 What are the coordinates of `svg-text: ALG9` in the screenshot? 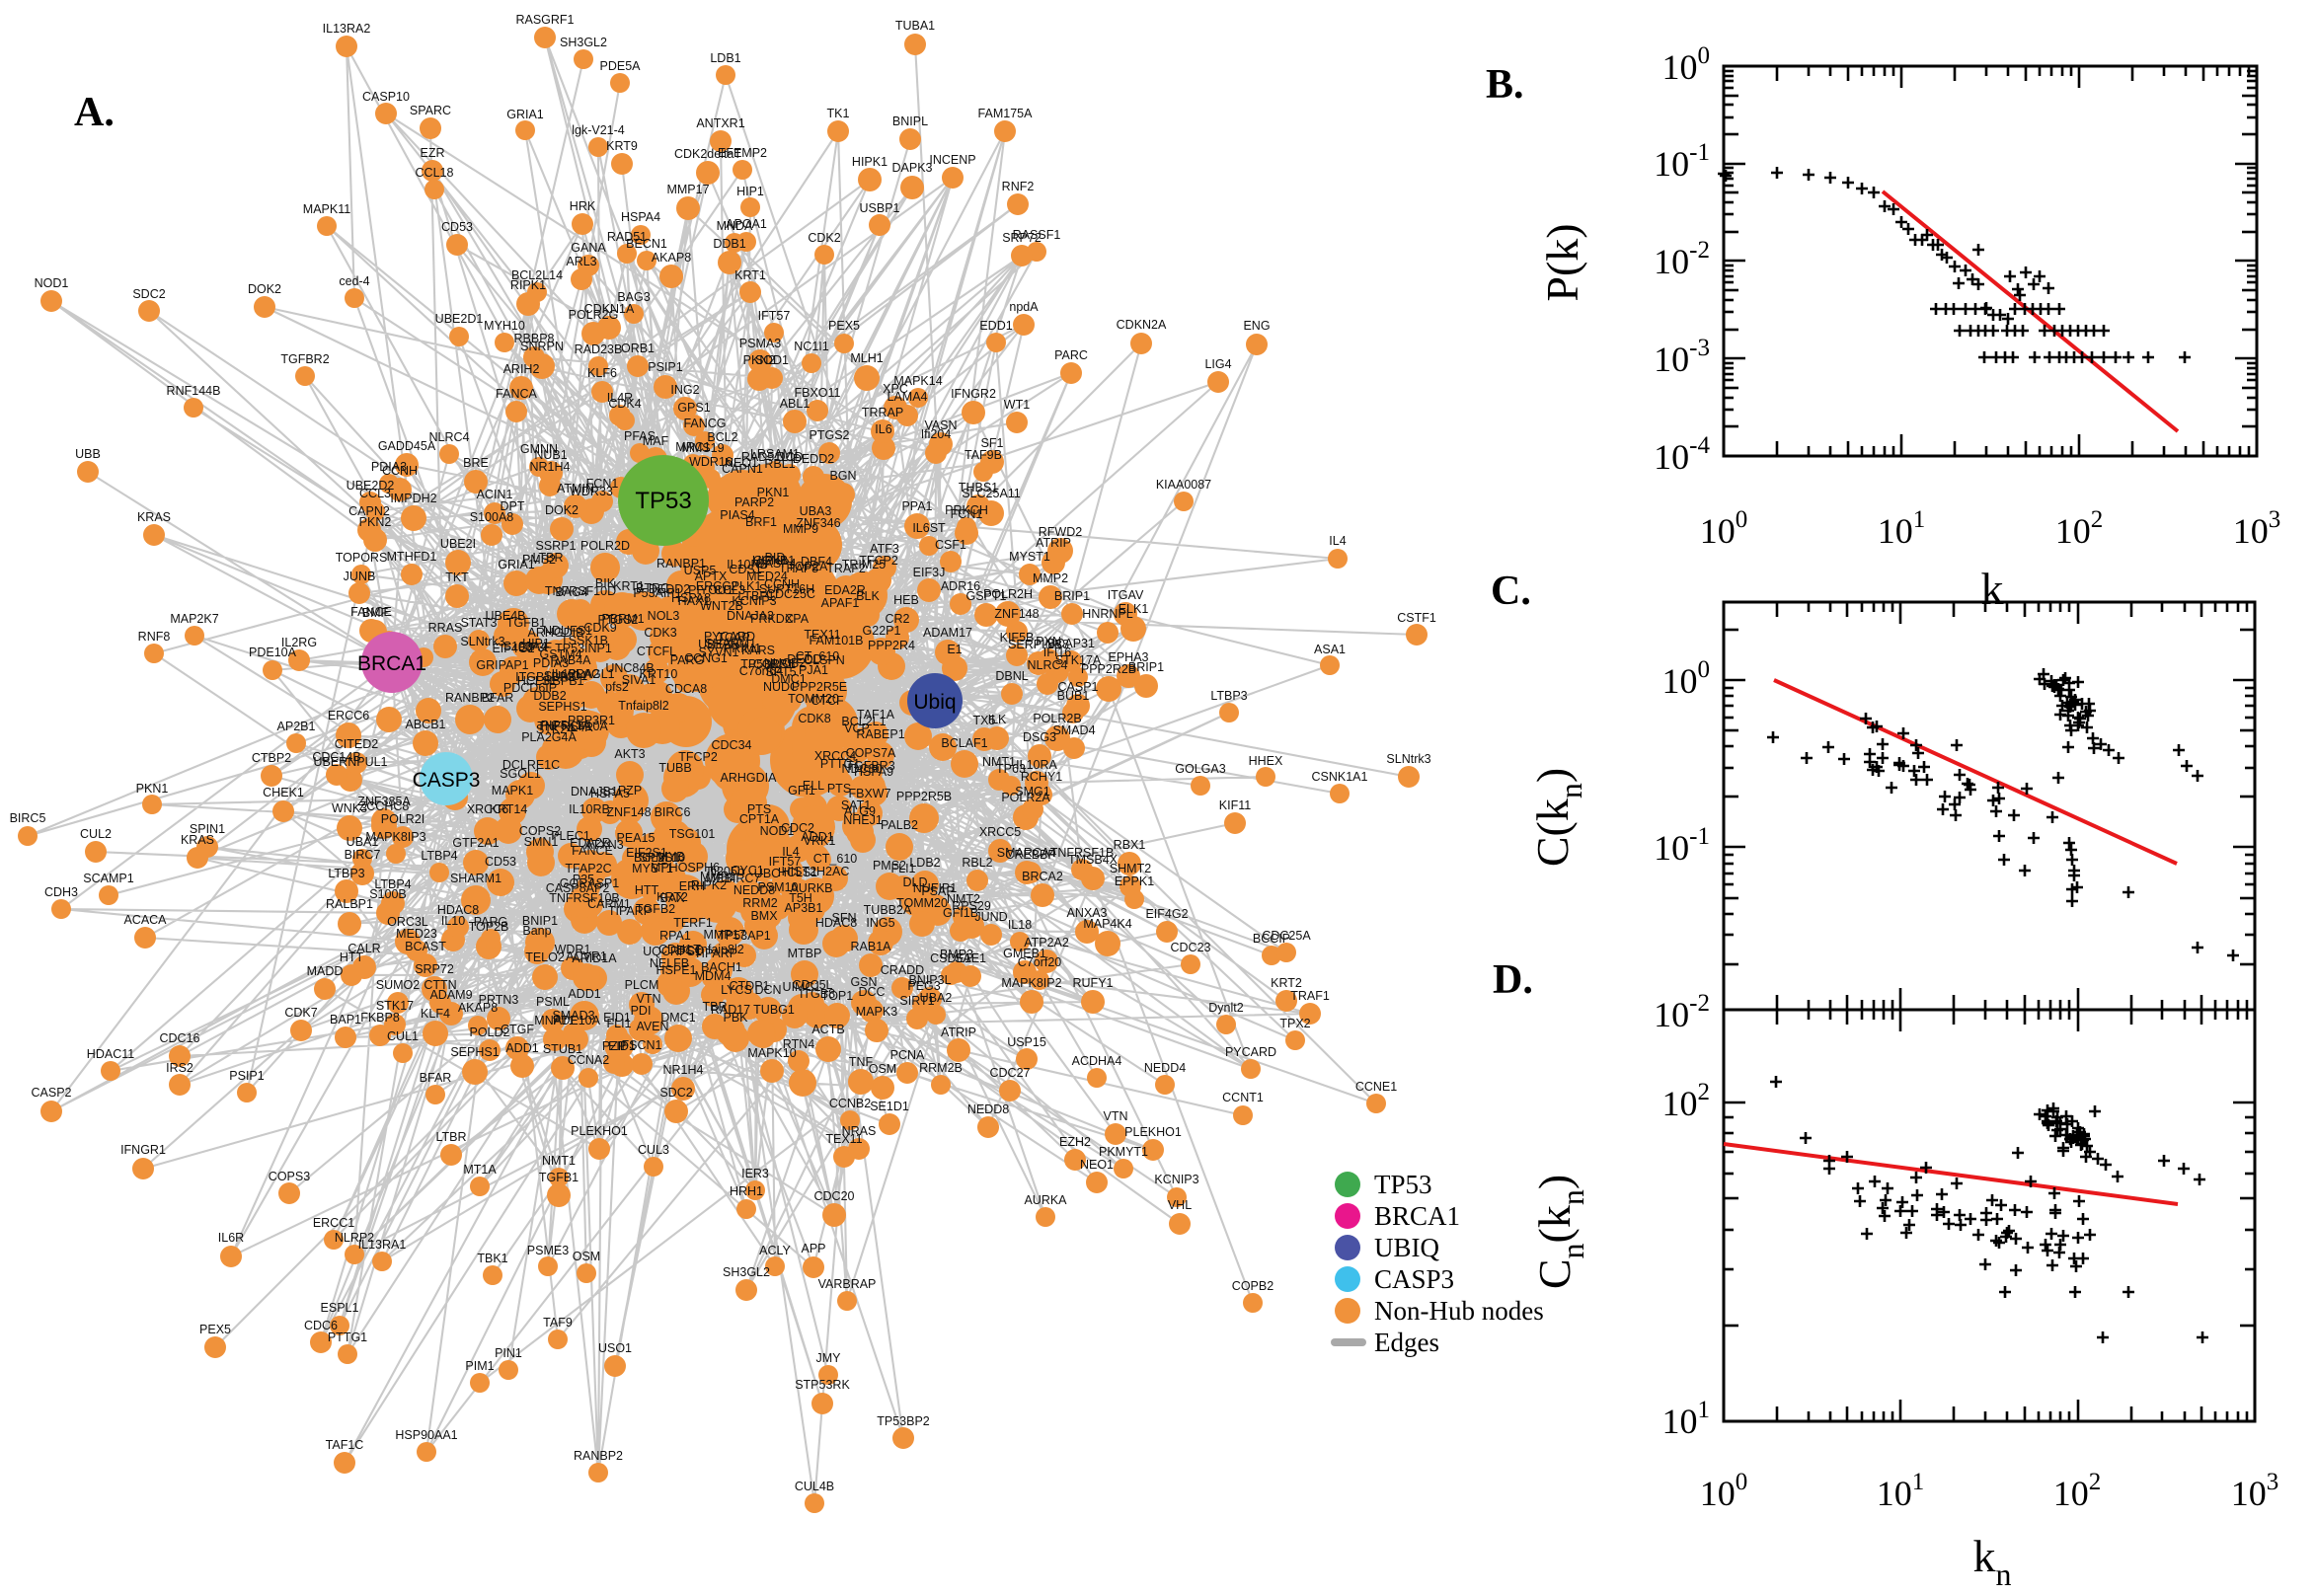 It's located at (860, 811).